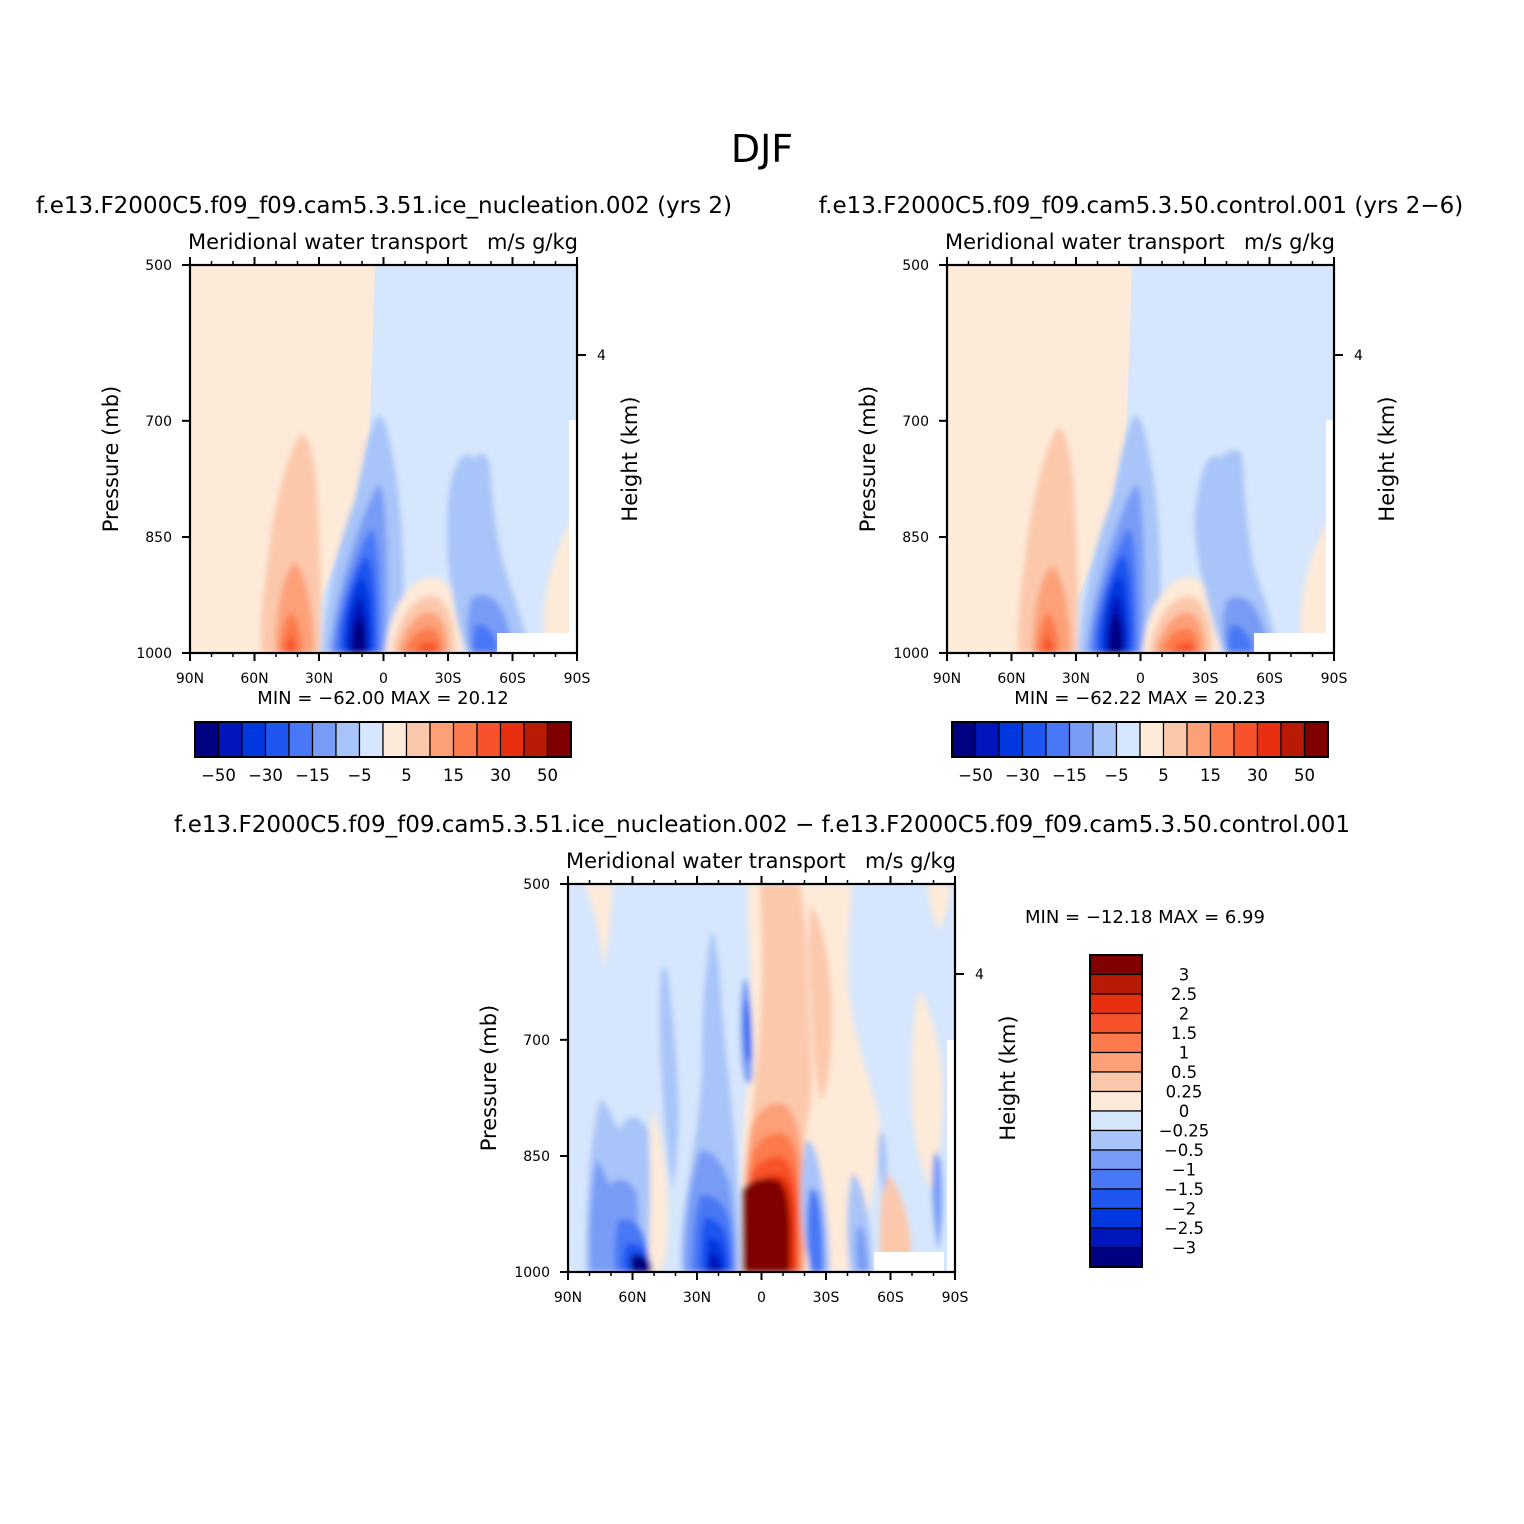  Describe the element at coordinates (328, 242) in the screenshot. I see `panel-test-variable-title: Meridional water transport` at that location.